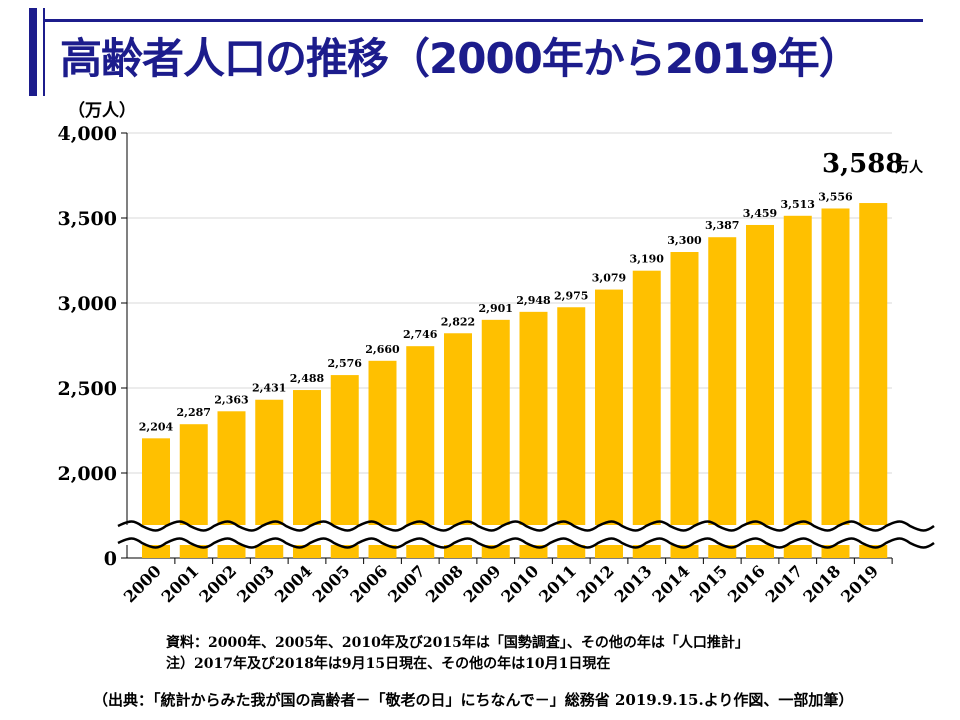 The image size is (960, 720). Describe the element at coordinates (496, 308) in the screenshot. I see `data-label: 2,901` at that location.